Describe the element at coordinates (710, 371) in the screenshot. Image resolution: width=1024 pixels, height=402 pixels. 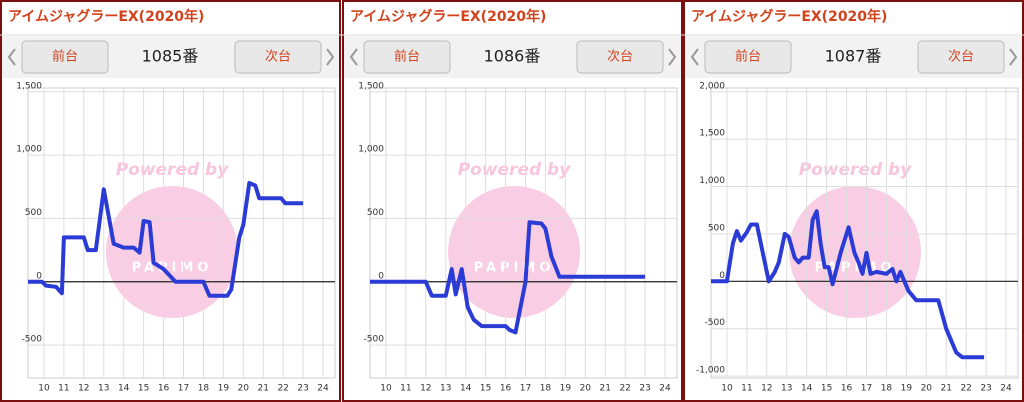
I see `y-tick-label: -1,000` at that location.